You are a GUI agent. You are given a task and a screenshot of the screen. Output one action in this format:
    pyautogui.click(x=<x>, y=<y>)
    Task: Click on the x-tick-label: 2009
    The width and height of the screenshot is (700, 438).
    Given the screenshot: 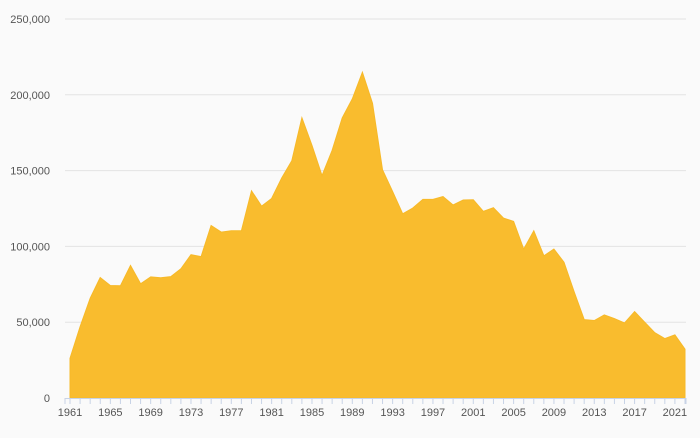 What is the action you would take?
    pyautogui.click(x=554, y=413)
    